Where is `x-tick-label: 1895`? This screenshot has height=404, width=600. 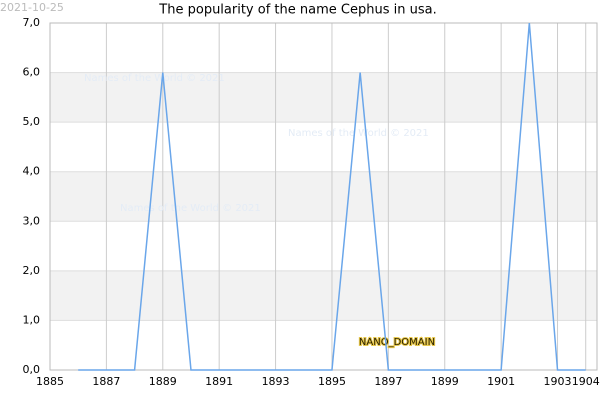 x-tick-label: 1895 is located at coordinates (332, 381).